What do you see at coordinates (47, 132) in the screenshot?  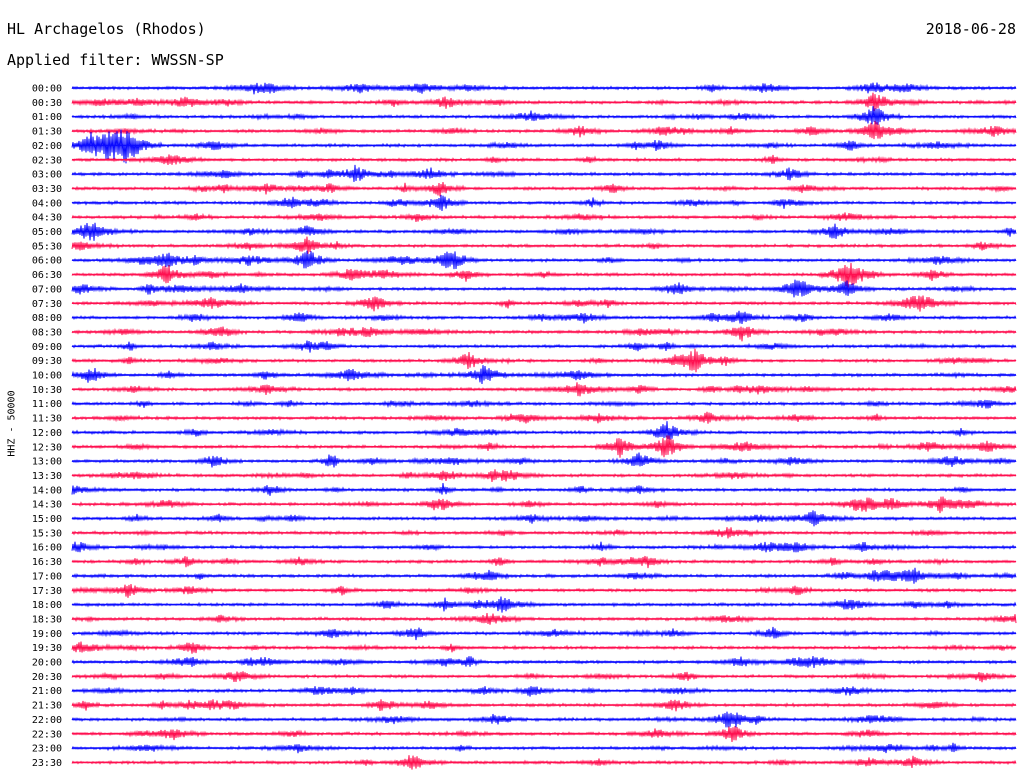 I see `trace-time-label: 01:30` at bounding box center [47, 132].